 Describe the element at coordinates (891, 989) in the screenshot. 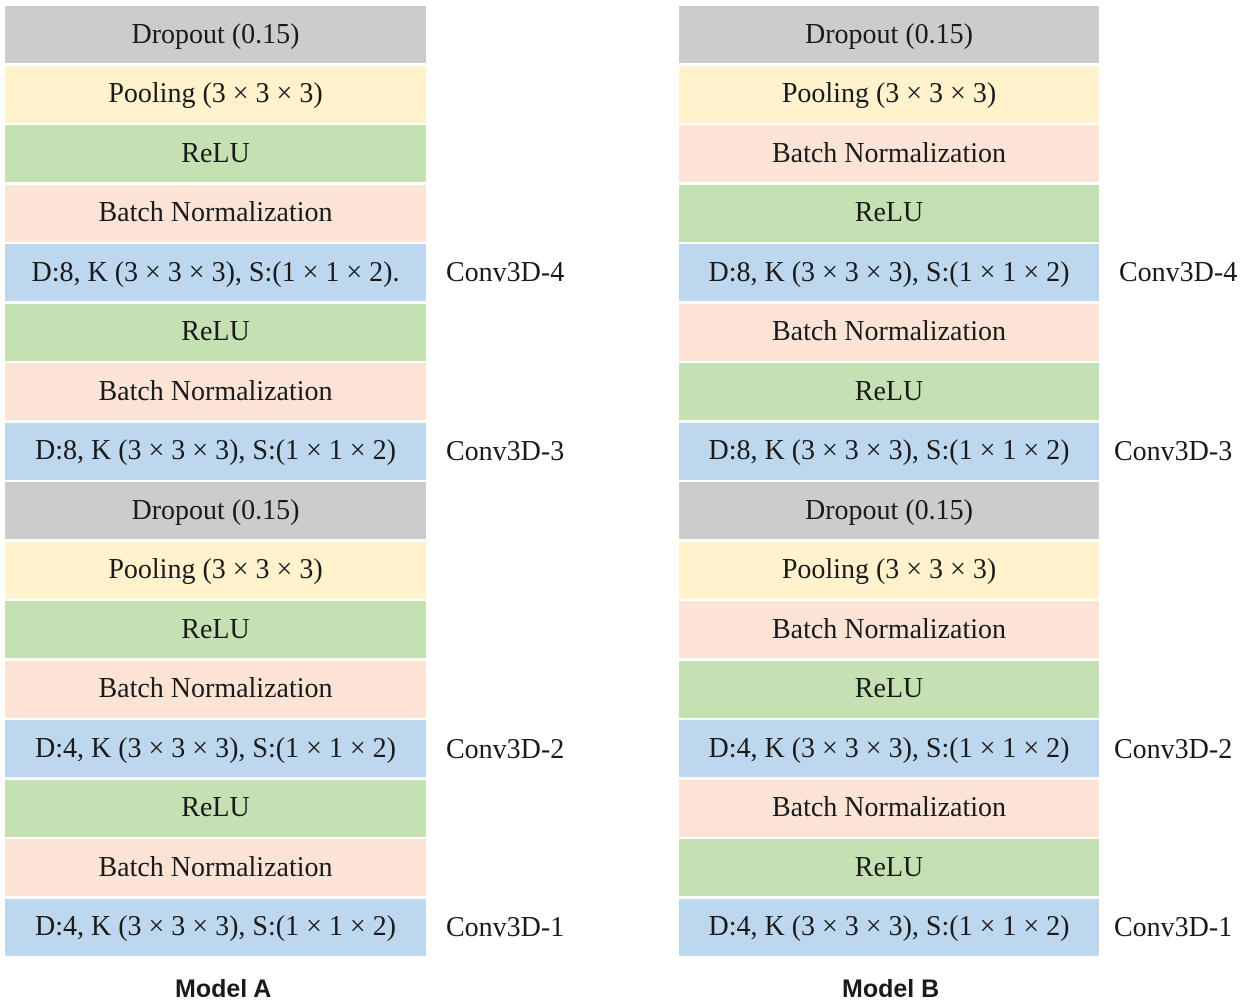

I see `model-b-title: Model B` at that location.